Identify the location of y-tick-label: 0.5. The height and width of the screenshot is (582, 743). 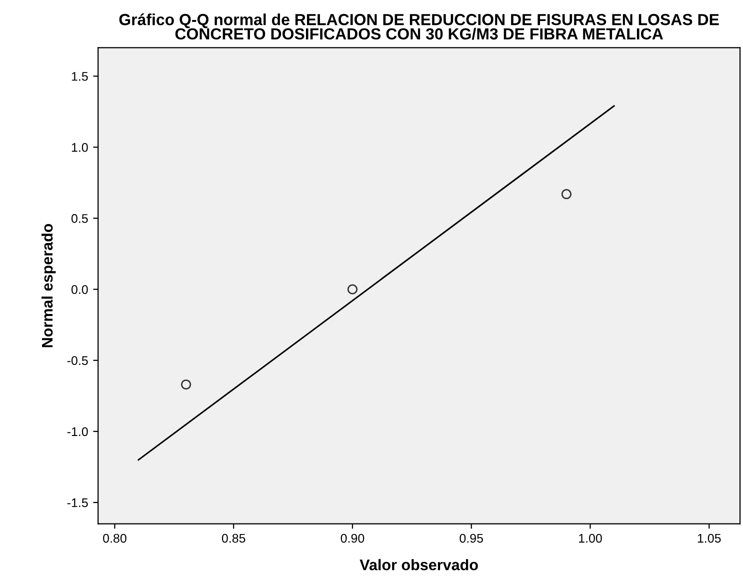
(79, 218).